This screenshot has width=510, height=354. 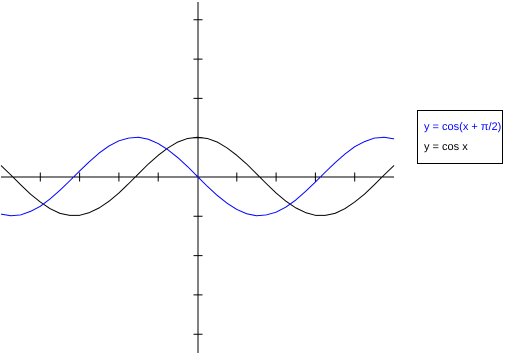 What do you see at coordinates (446, 147) in the screenshot?
I see `text: y = cos x` at bounding box center [446, 147].